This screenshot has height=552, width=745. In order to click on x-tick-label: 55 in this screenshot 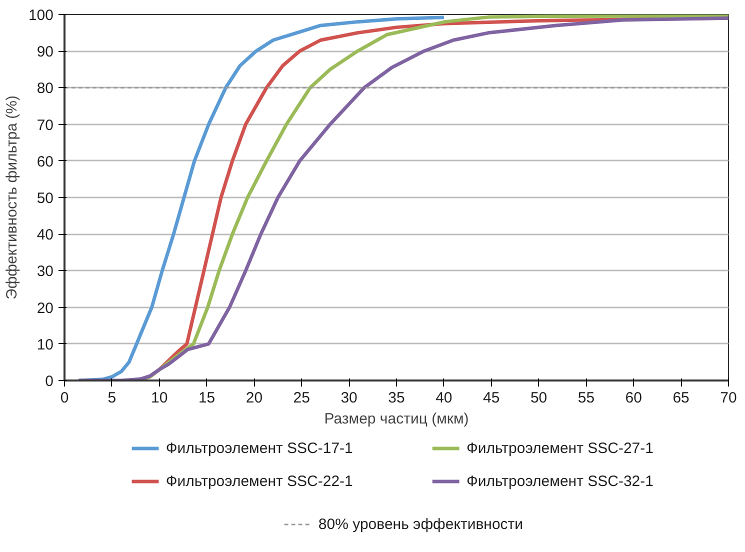, I will do `click(586, 398)`.